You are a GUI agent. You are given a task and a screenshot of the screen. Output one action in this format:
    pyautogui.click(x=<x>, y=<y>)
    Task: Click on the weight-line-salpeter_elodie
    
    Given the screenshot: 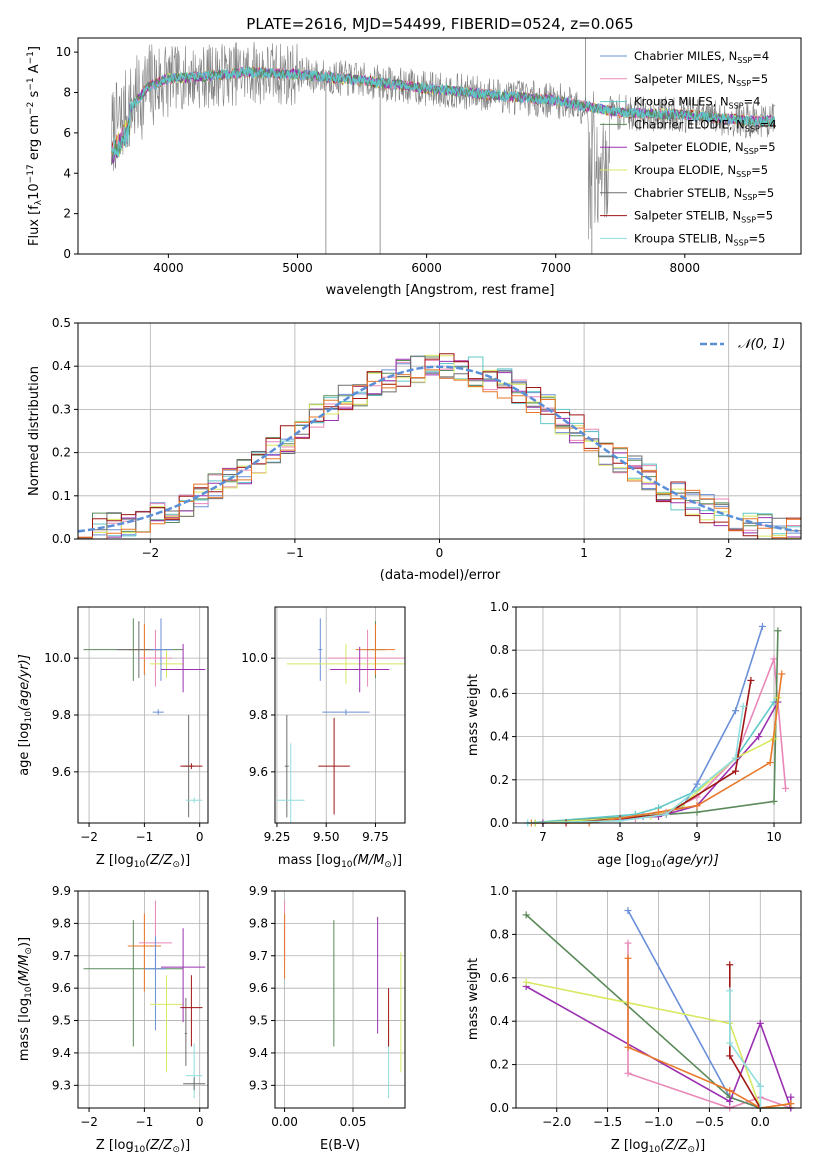 What is the action you would take?
    pyautogui.click(x=660, y=762)
    